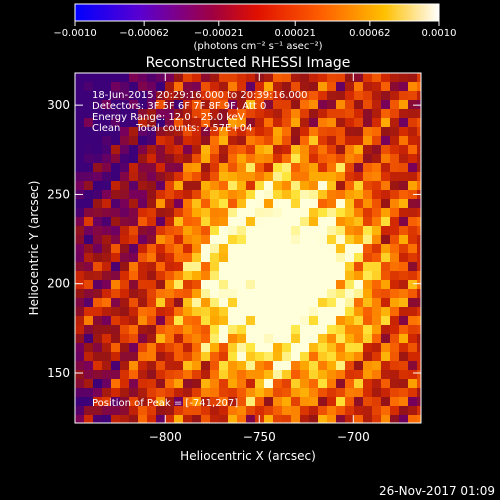 This screenshot has height=500, width=500. Describe the element at coordinates (248, 63) in the screenshot. I see `chart-title: Reconstructed RHESSI Image` at that location.